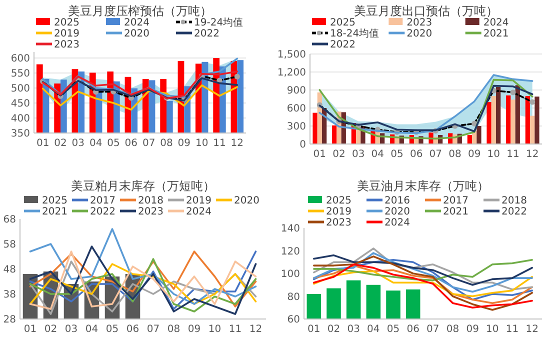 The image size is (550, 337). I want to click on legend-label: 19-24均值, so click(219, 22).